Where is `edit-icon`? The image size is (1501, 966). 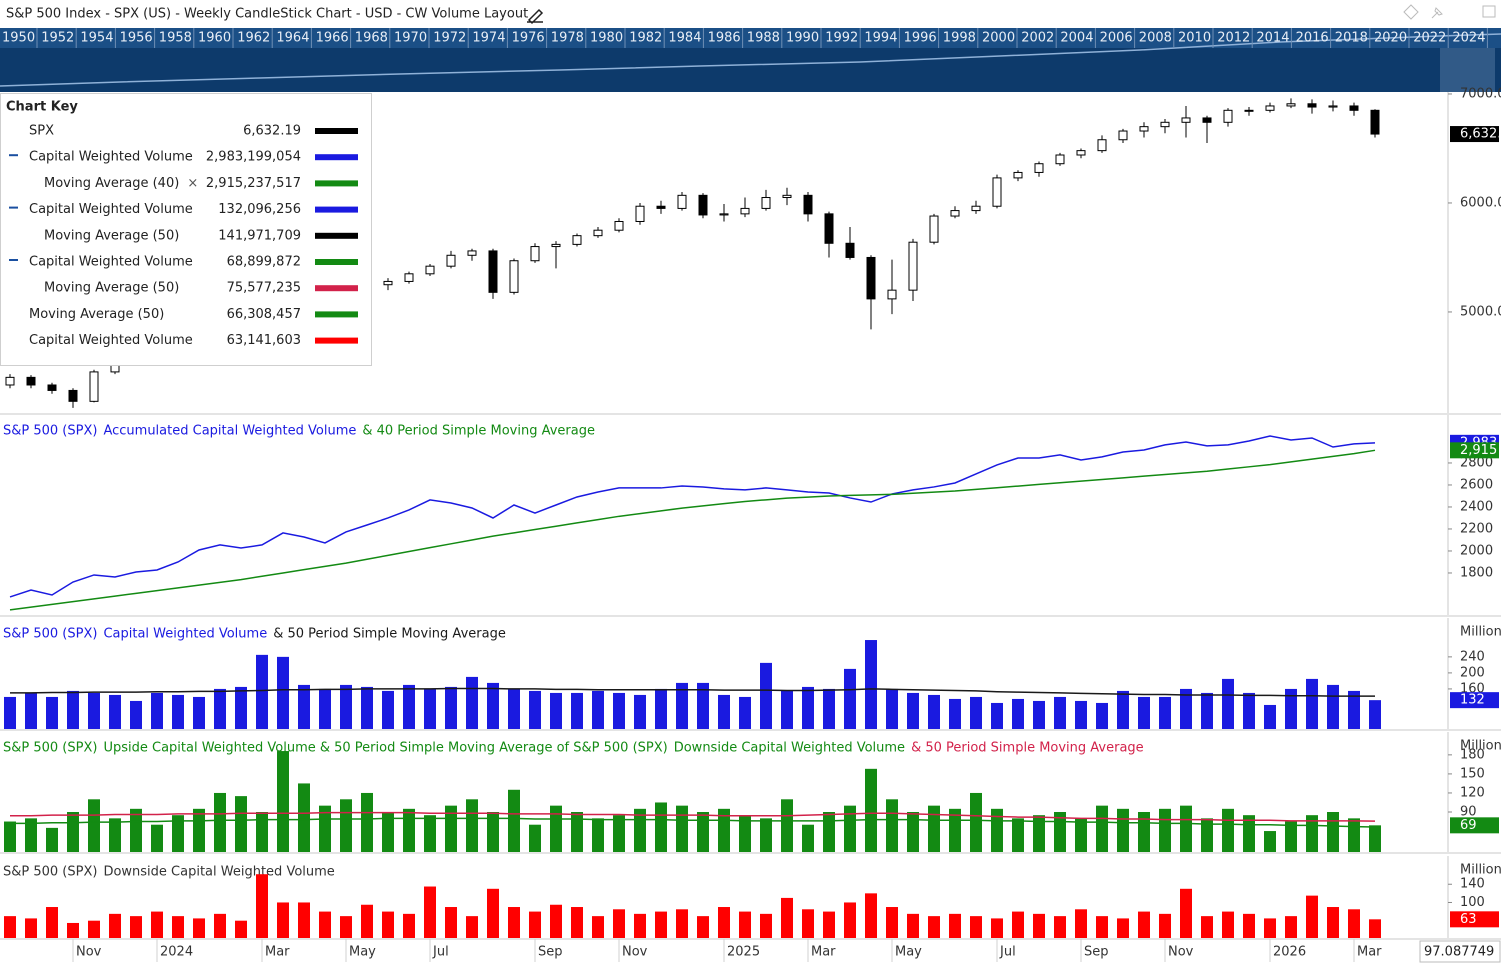 edit-icon is located at coordinates (535, 16).